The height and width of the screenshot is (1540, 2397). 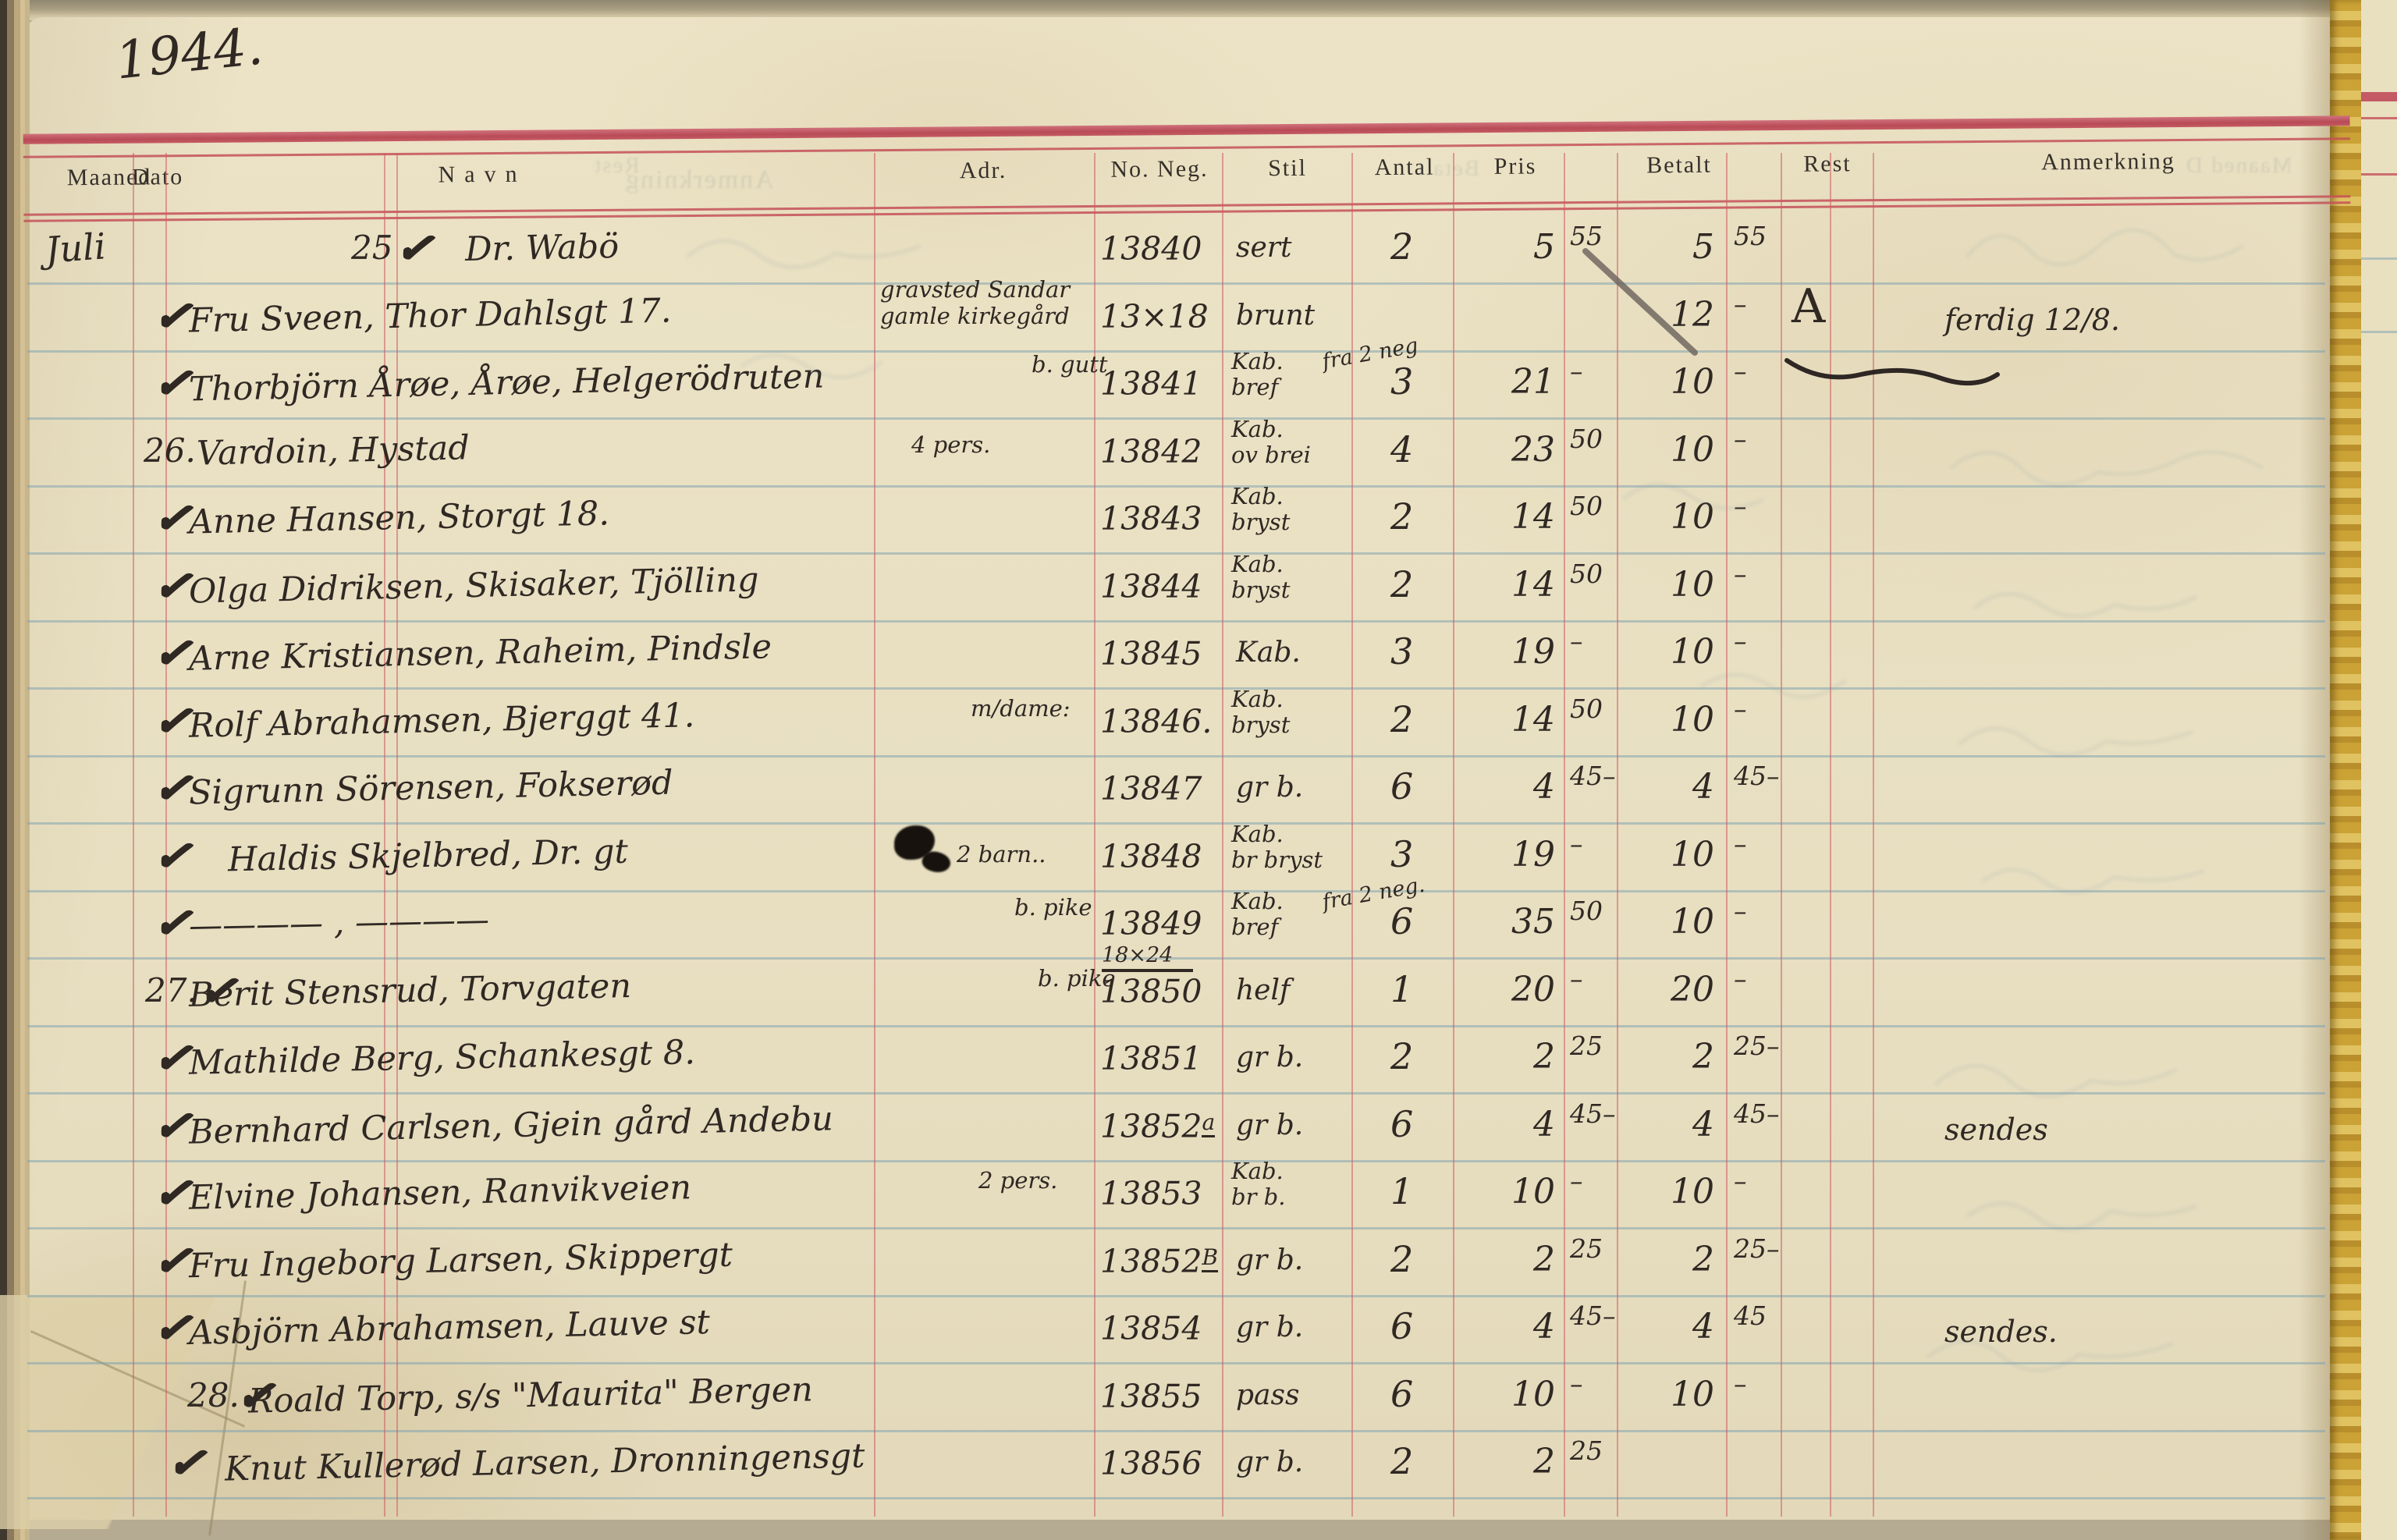 What do you see at coordinates (1533, 382) in the screenshot?
I see `cell-pris-kr: 21` at bounding box center [1533, 382].